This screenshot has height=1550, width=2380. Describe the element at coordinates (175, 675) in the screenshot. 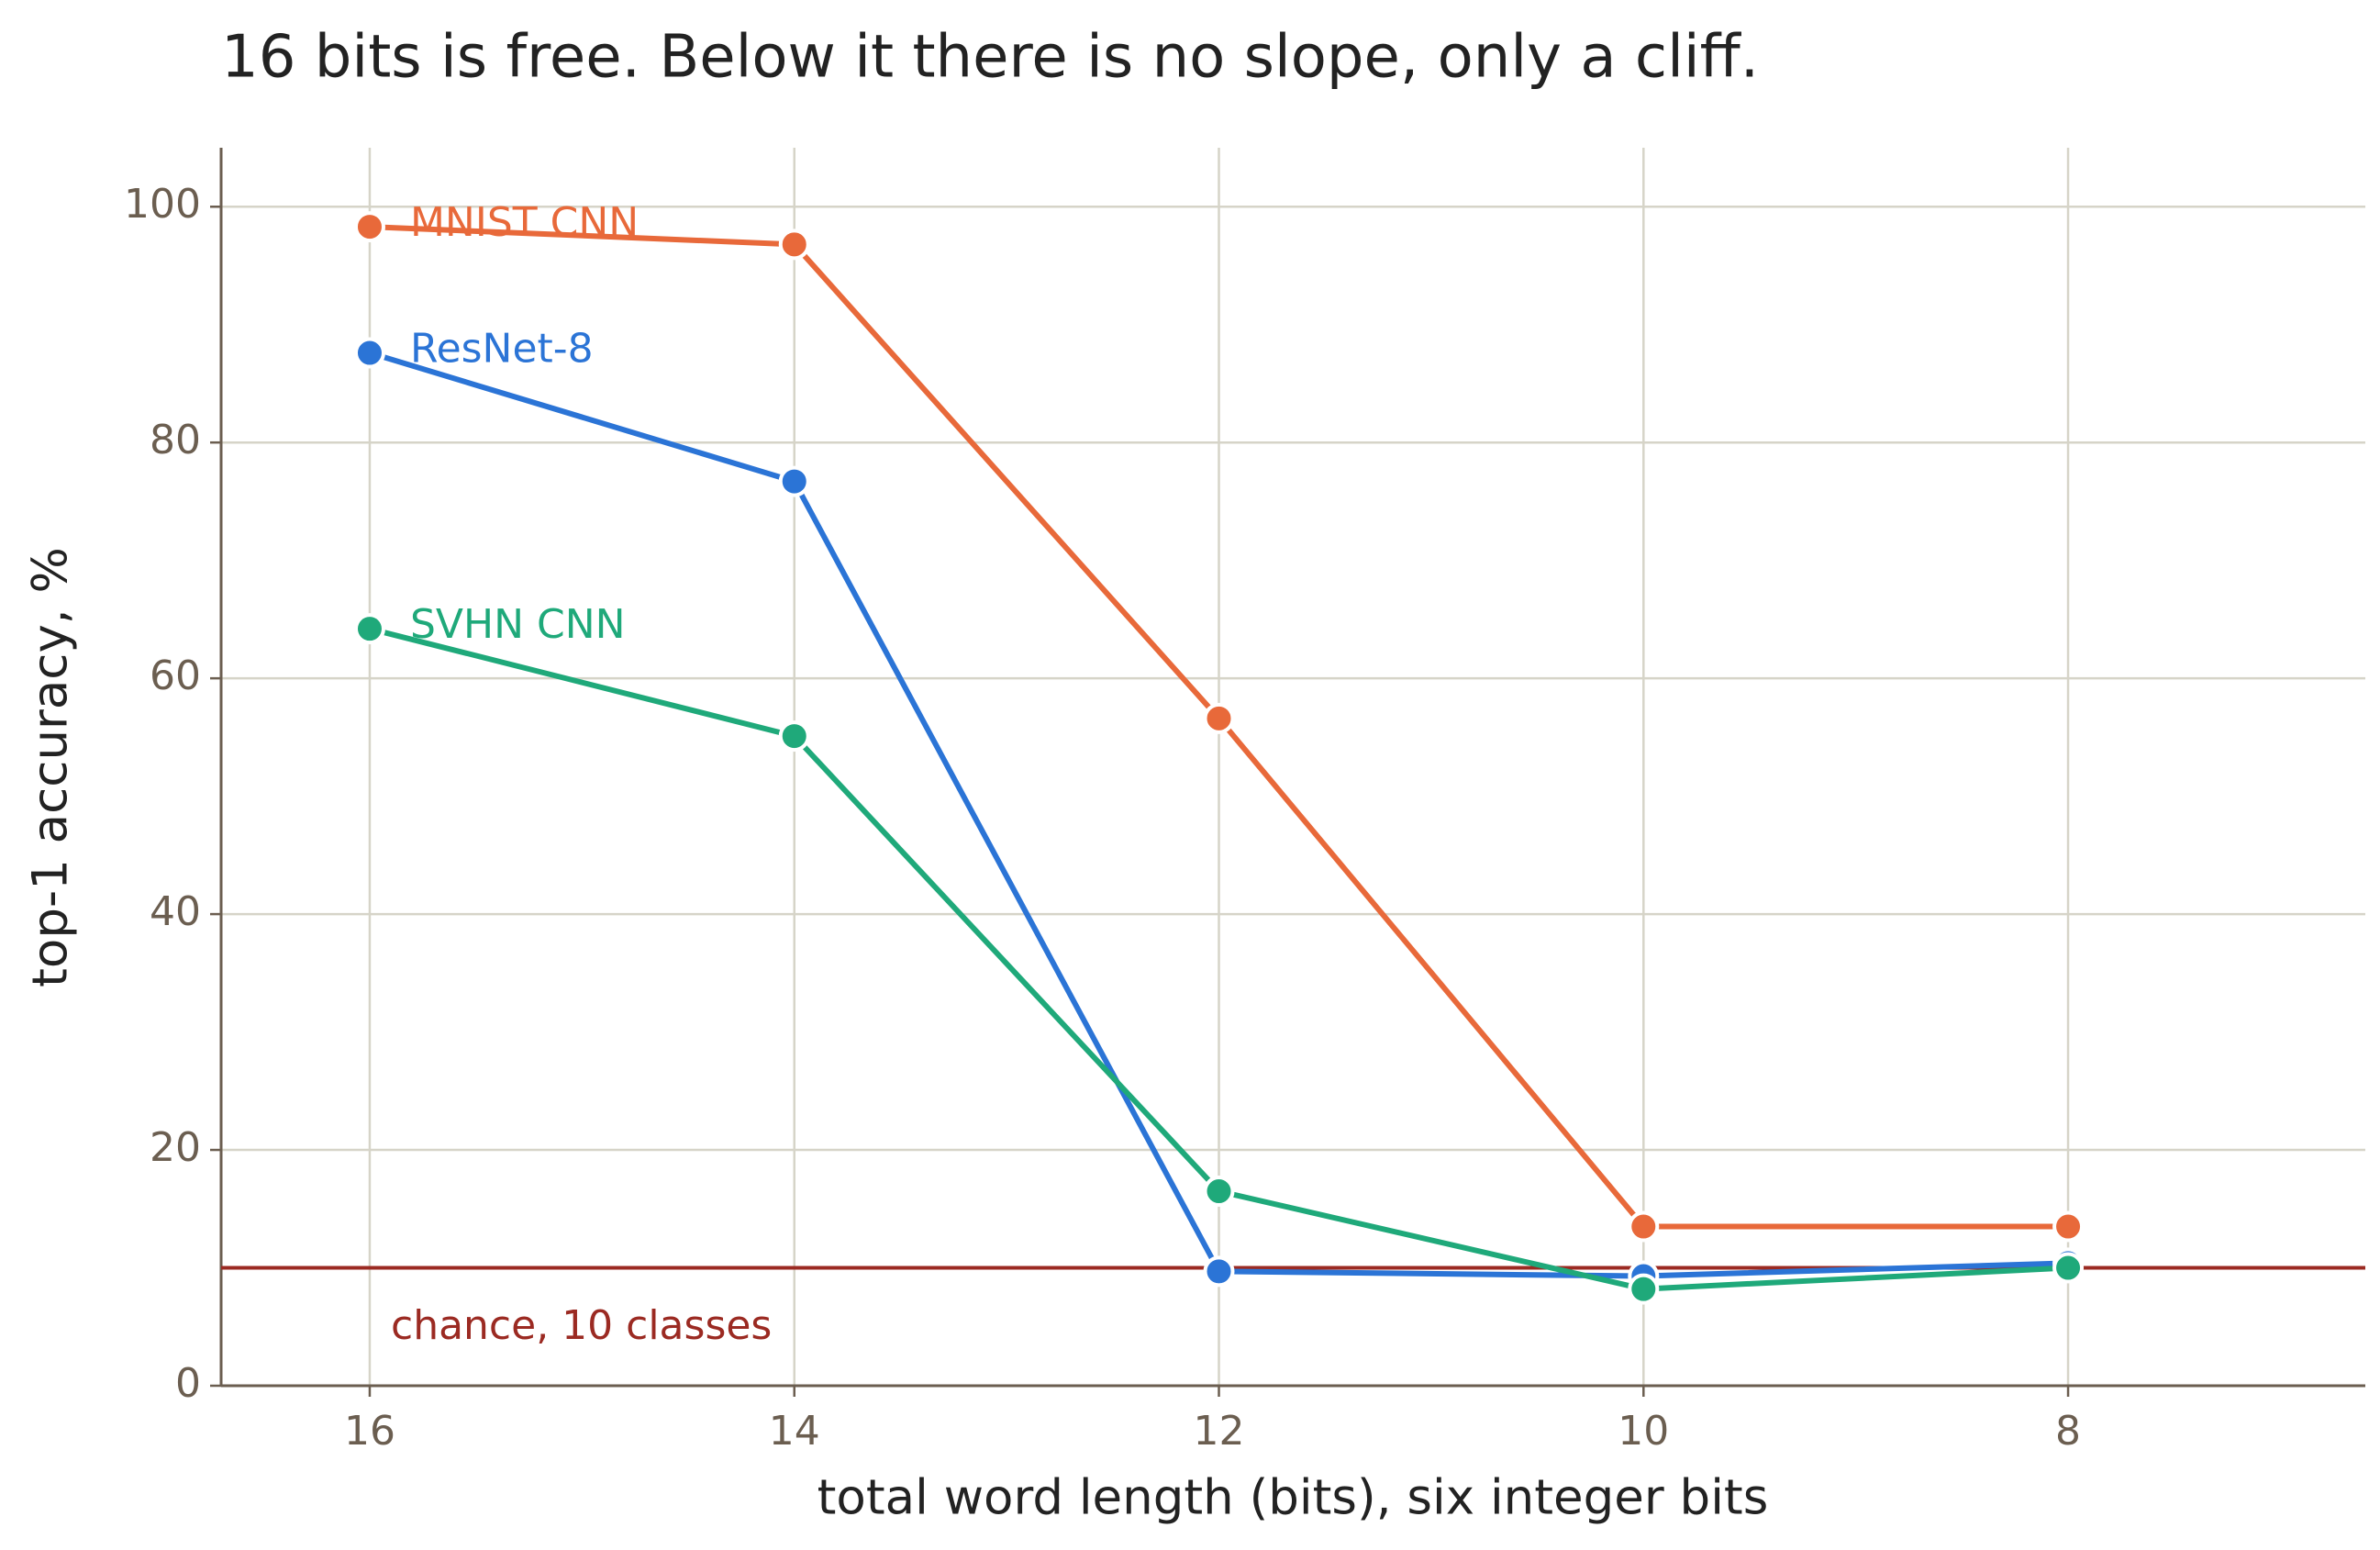

I see `y-tick-label: 60` at that location.